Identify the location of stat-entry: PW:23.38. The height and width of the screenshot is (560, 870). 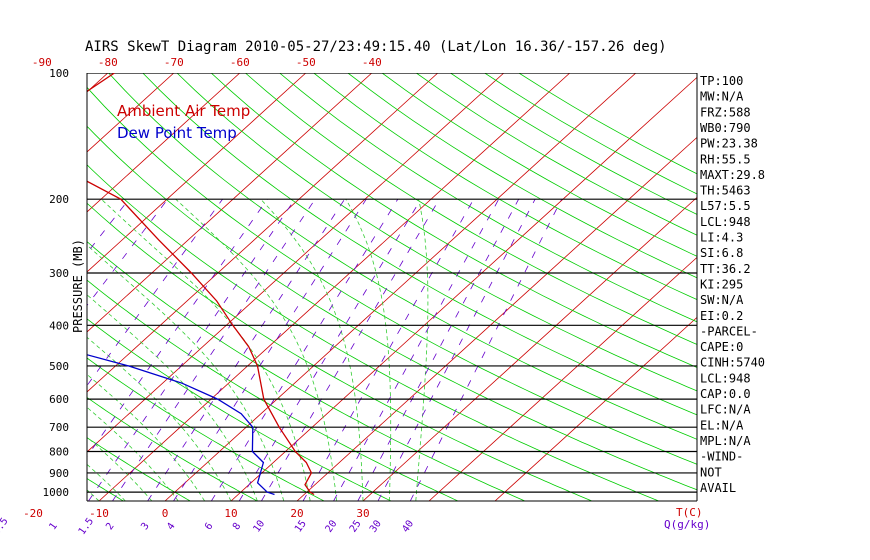
(729, 144).